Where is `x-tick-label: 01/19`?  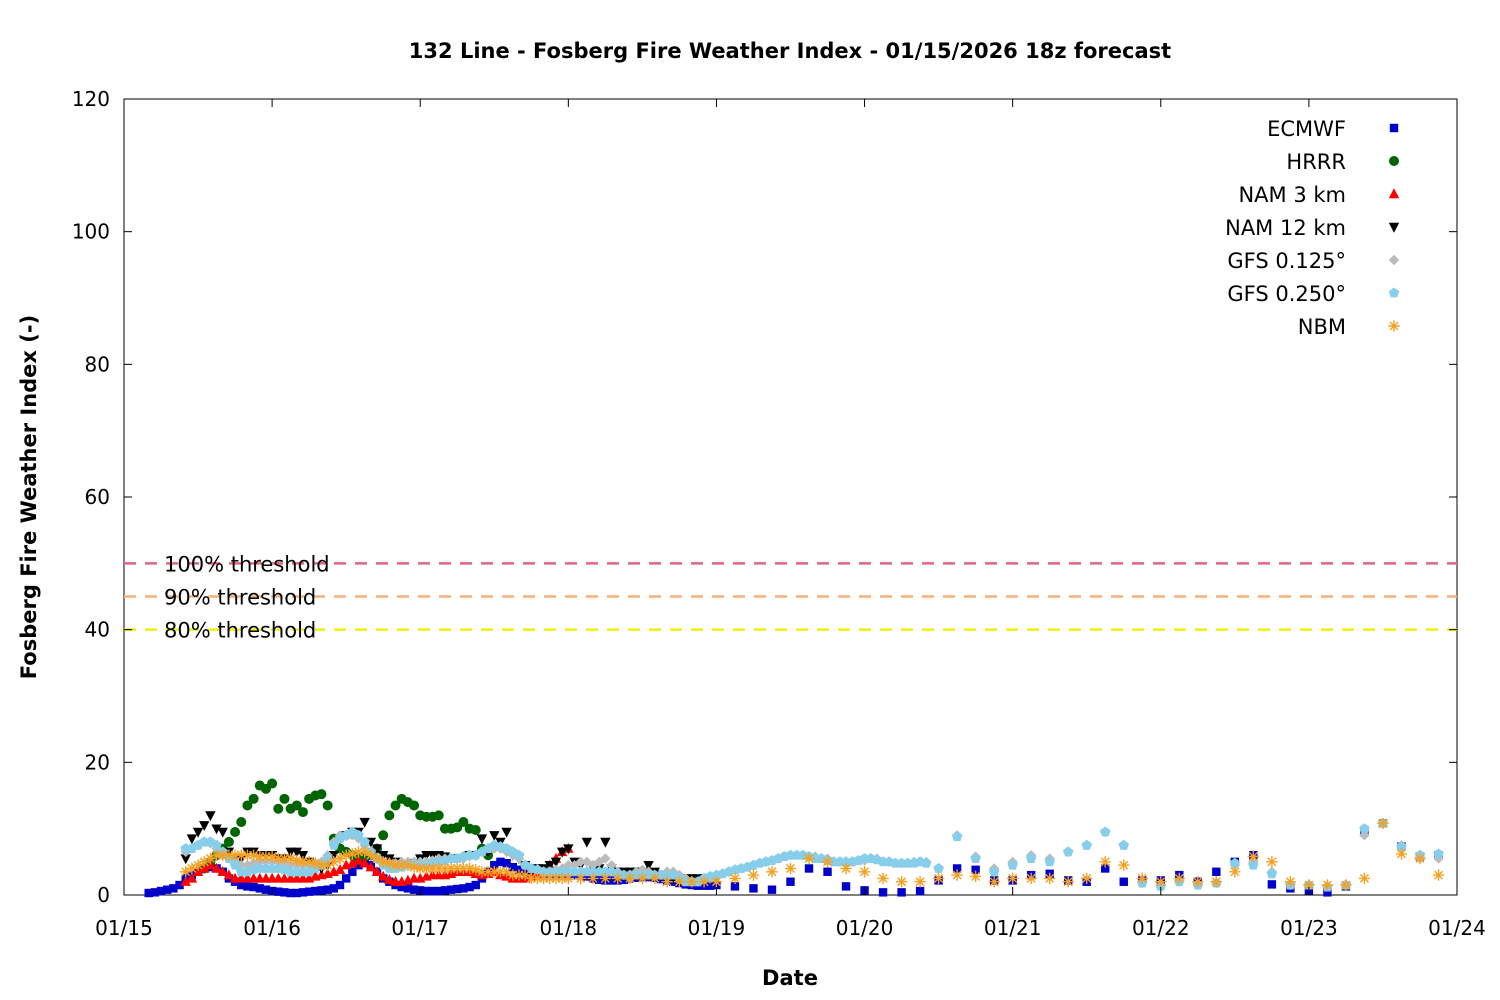
x-tick-label: 01/19 is located at coordinates (717, 928).